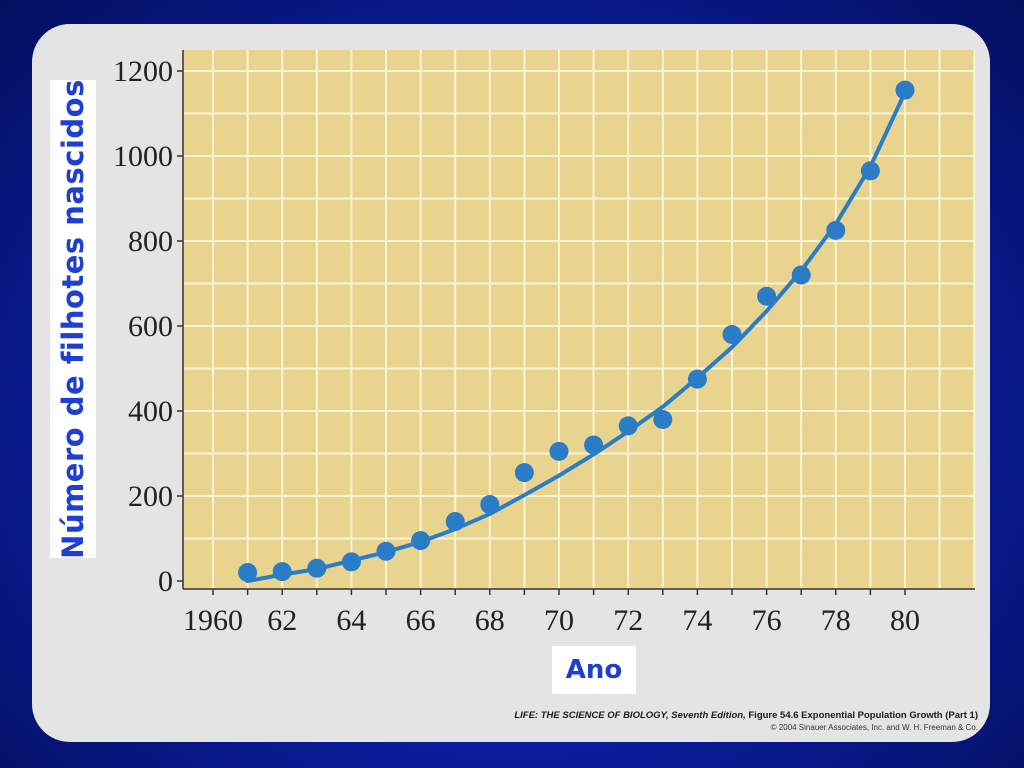 The width and height of the screenshot is (1024, 768). I want to click on y-tick-label: 0, so click(165, 581).